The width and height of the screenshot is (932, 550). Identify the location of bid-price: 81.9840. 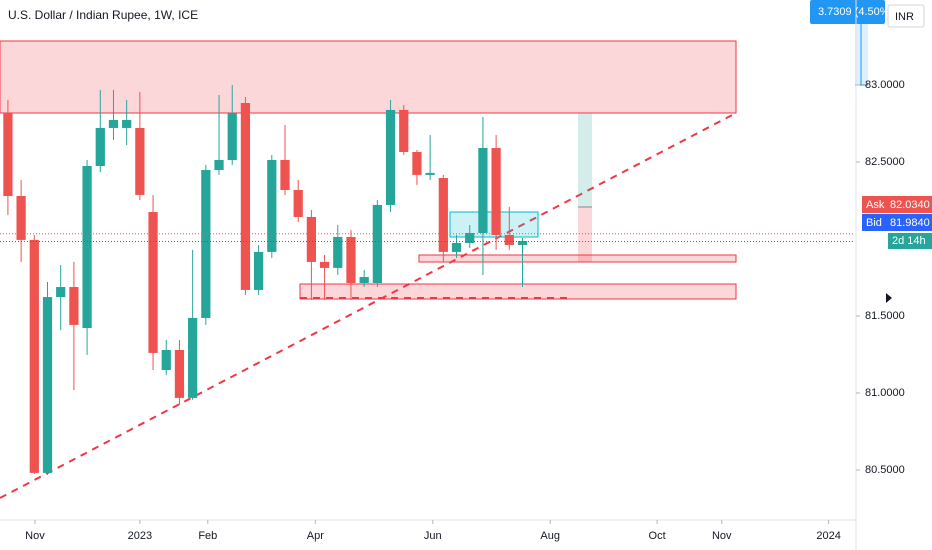
(910, 223).